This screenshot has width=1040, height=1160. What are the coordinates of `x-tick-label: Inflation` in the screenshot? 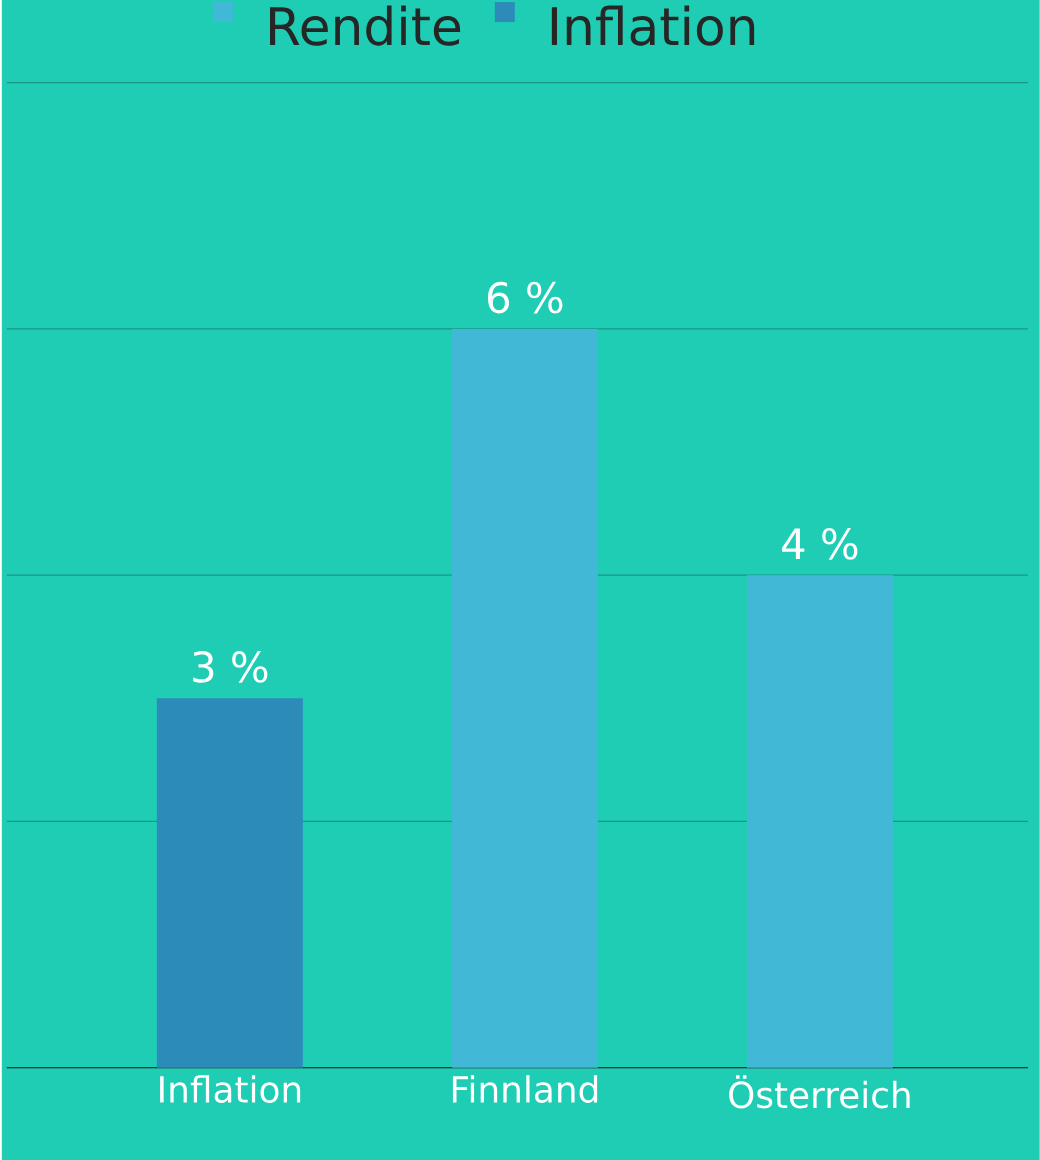 It's located at (230, 1089).